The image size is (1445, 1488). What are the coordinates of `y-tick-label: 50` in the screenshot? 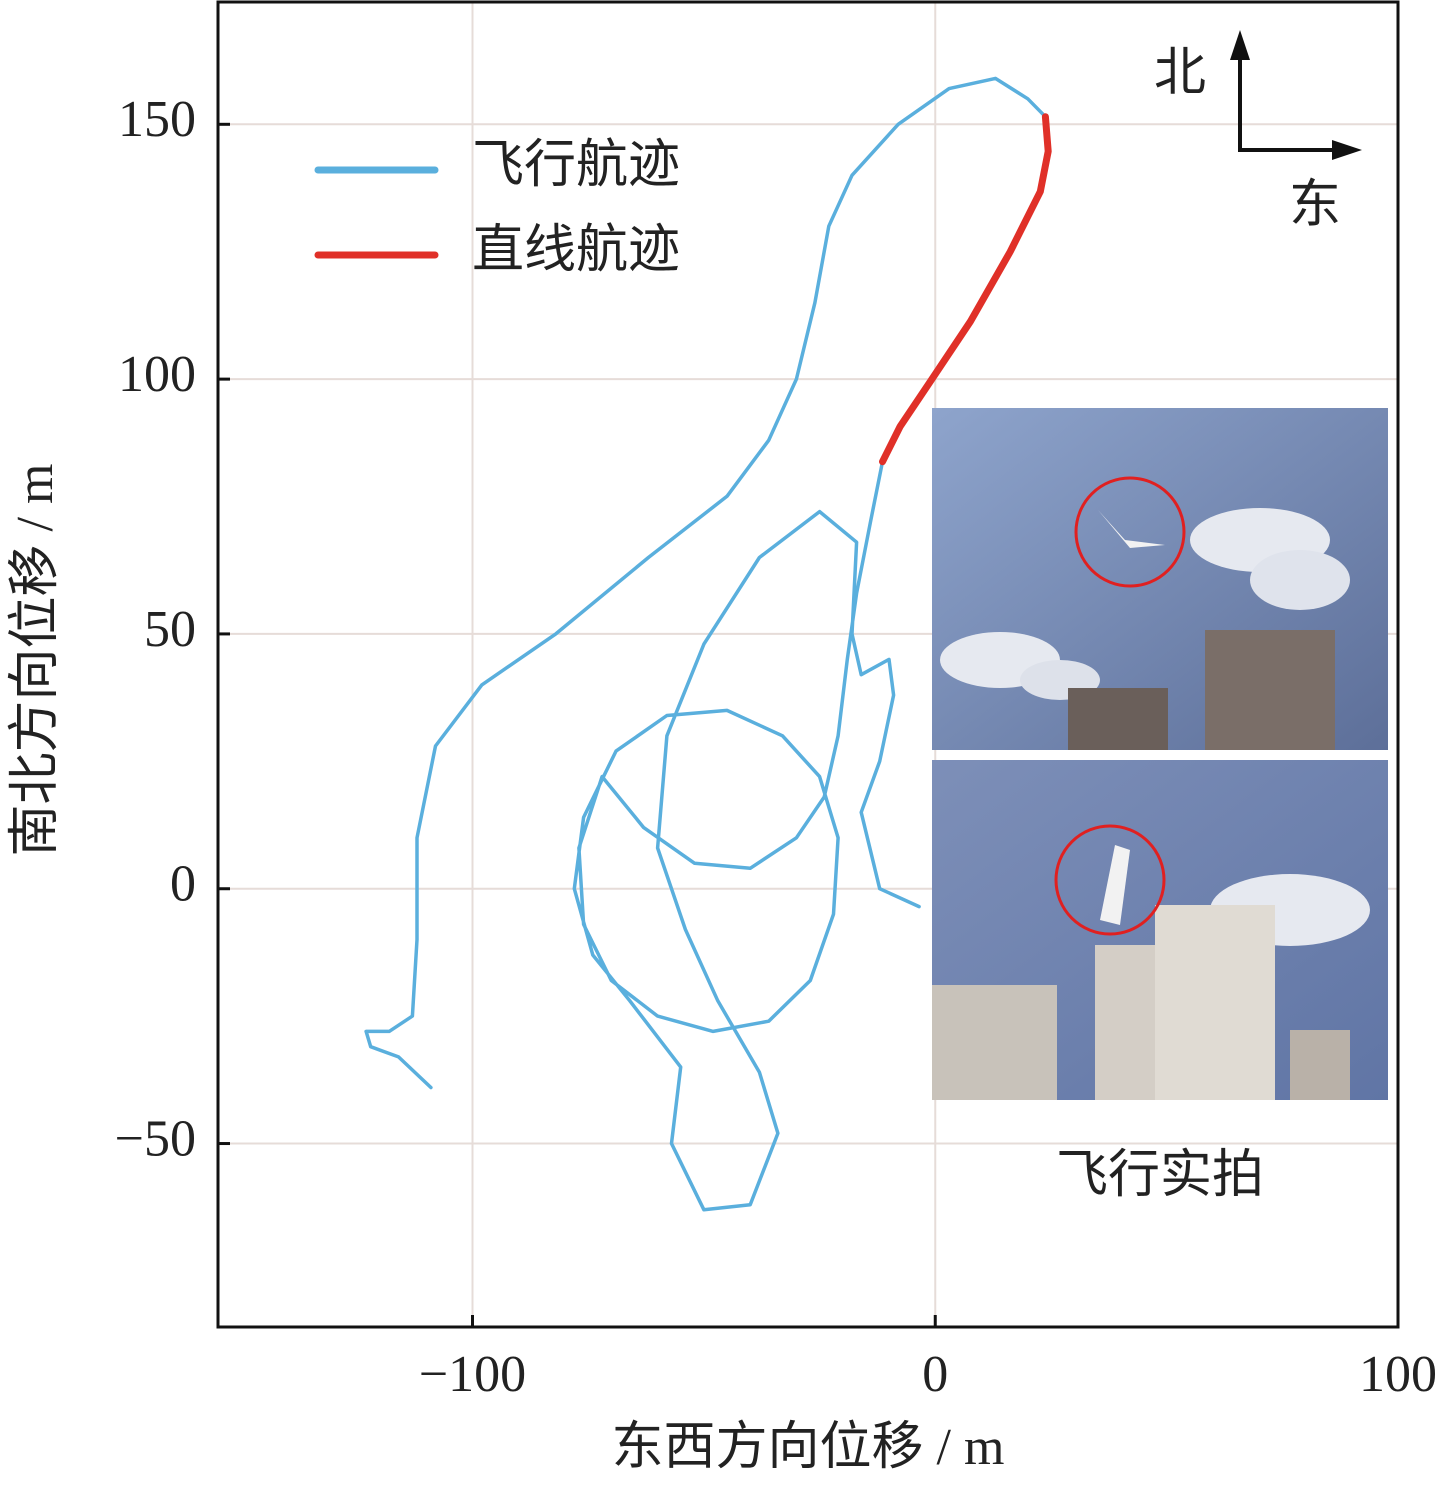 It's located at (170, 629).